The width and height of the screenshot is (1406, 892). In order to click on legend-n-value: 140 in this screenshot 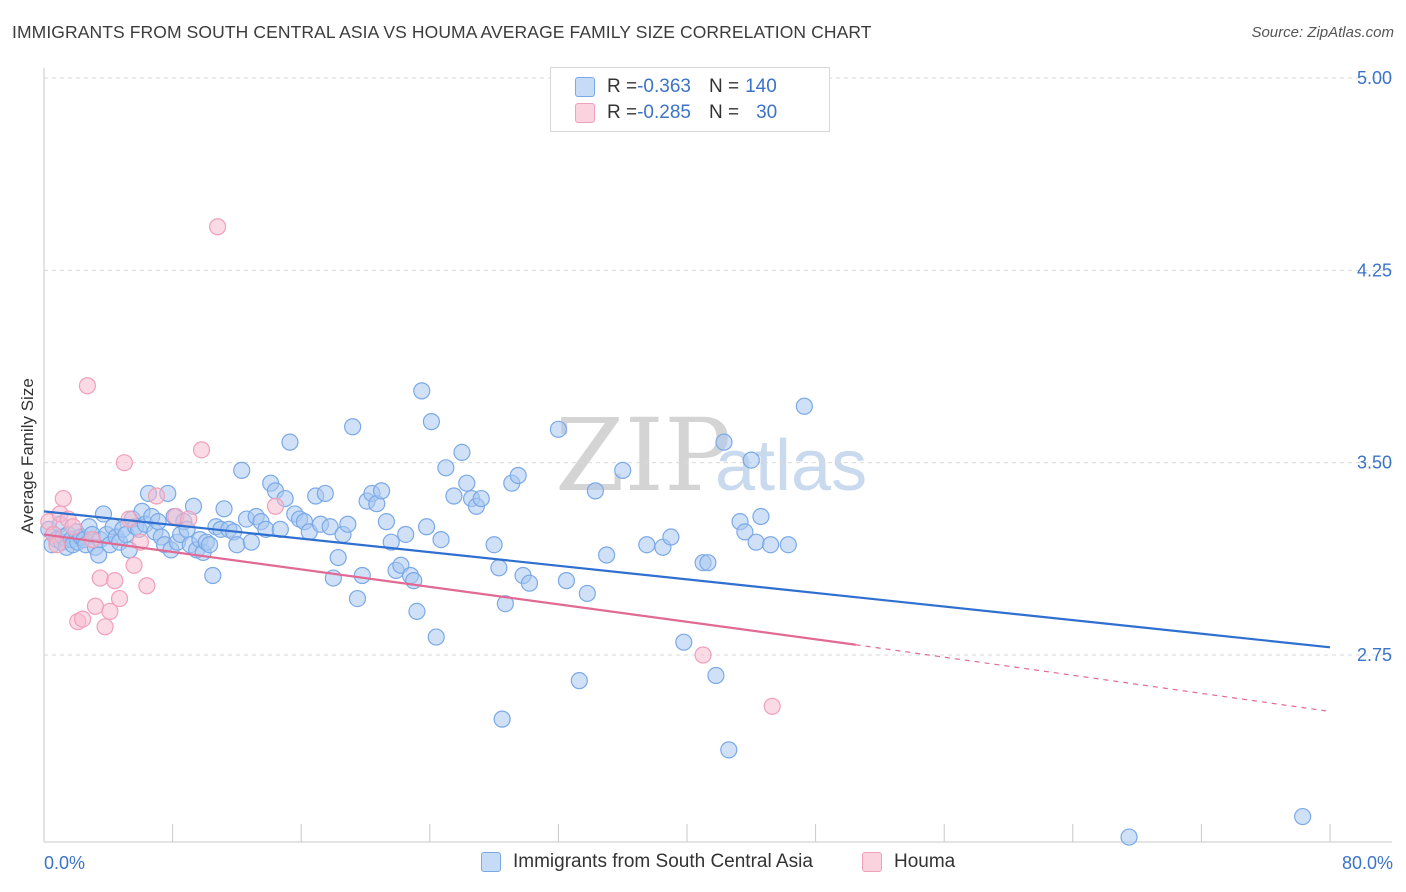, I will do `click(761, 86)`.